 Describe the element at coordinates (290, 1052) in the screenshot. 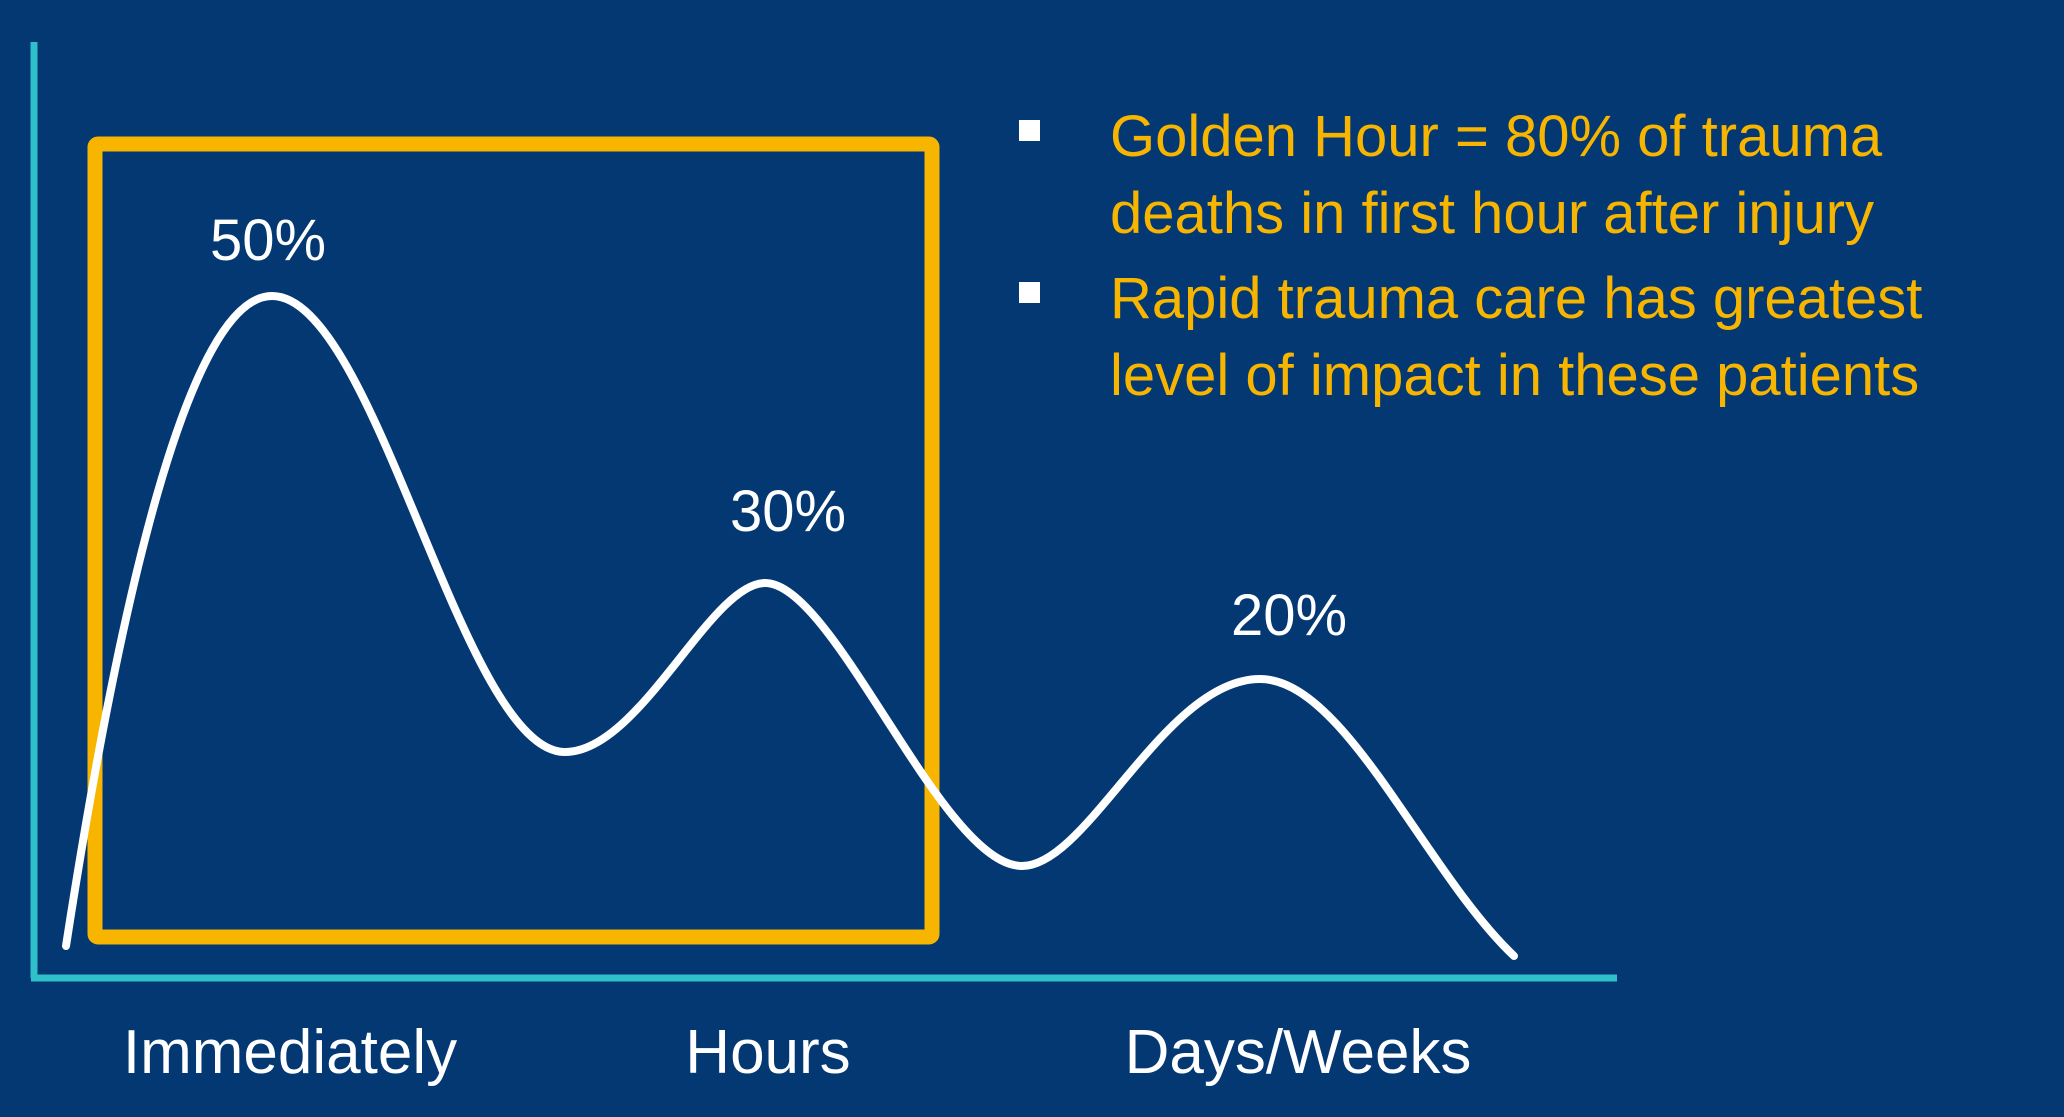

I see `x-tick-immediately: Immediately` at that location.